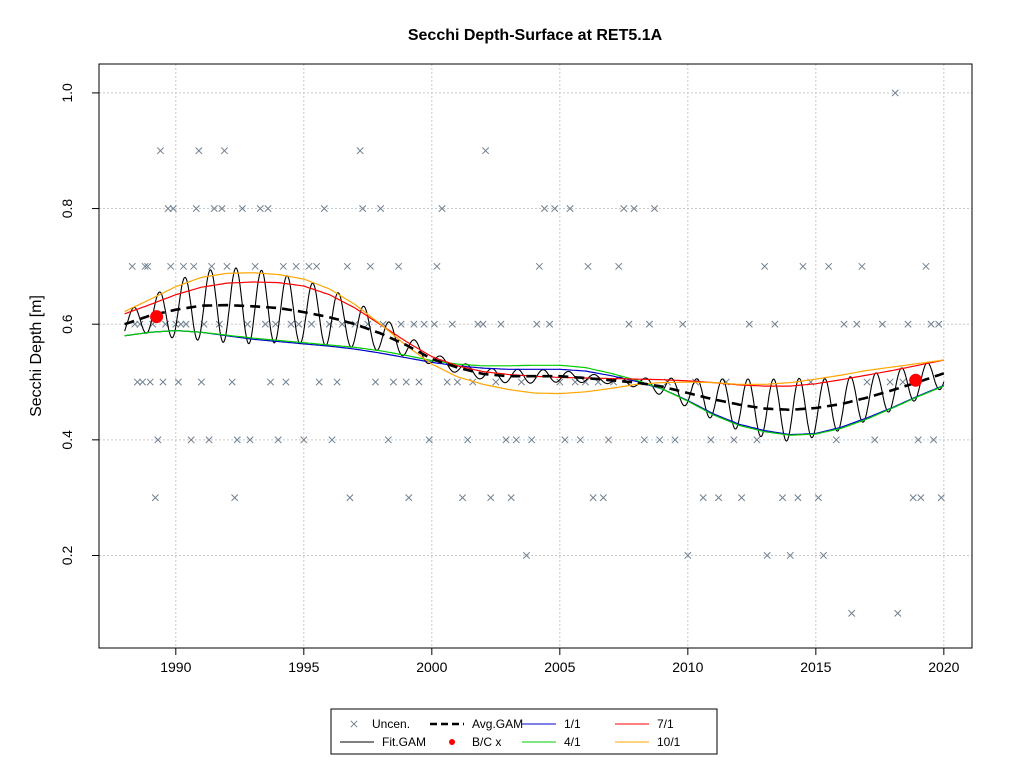 Image resolution: width=1024 pixels, height=768 pixels. Describe the element at coordinates (79, 324) in the screenshot. I see `y-axis: 0.2 0.4 0.6 0.8 1.0` at that location.